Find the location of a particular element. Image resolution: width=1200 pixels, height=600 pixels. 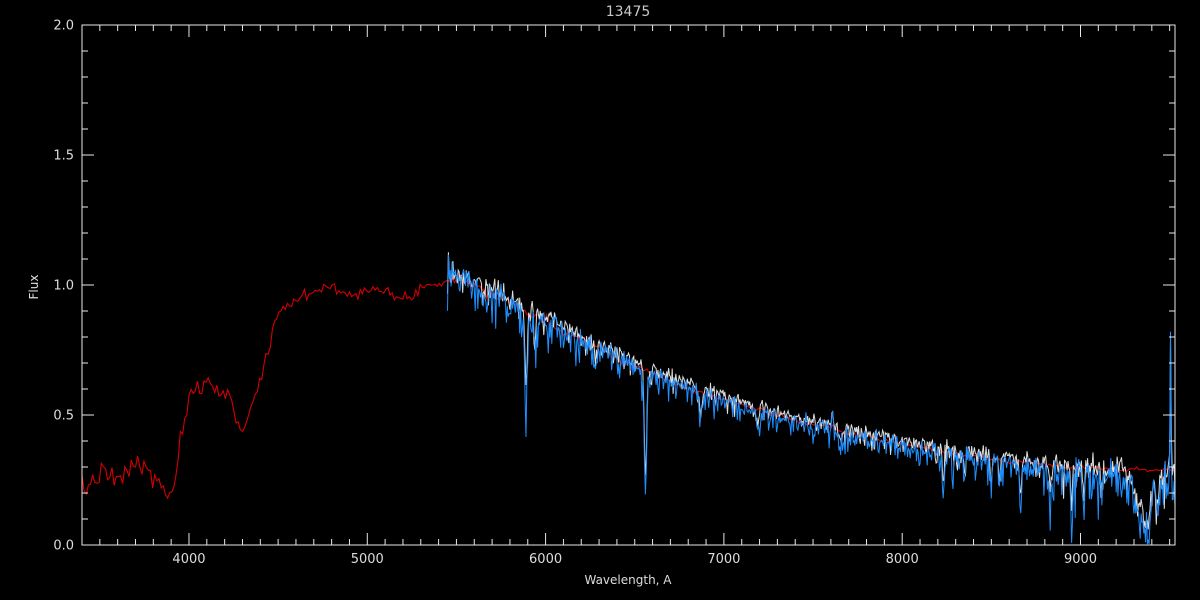

y-tick-label: 2.0 is located at coordinates (63, 26).